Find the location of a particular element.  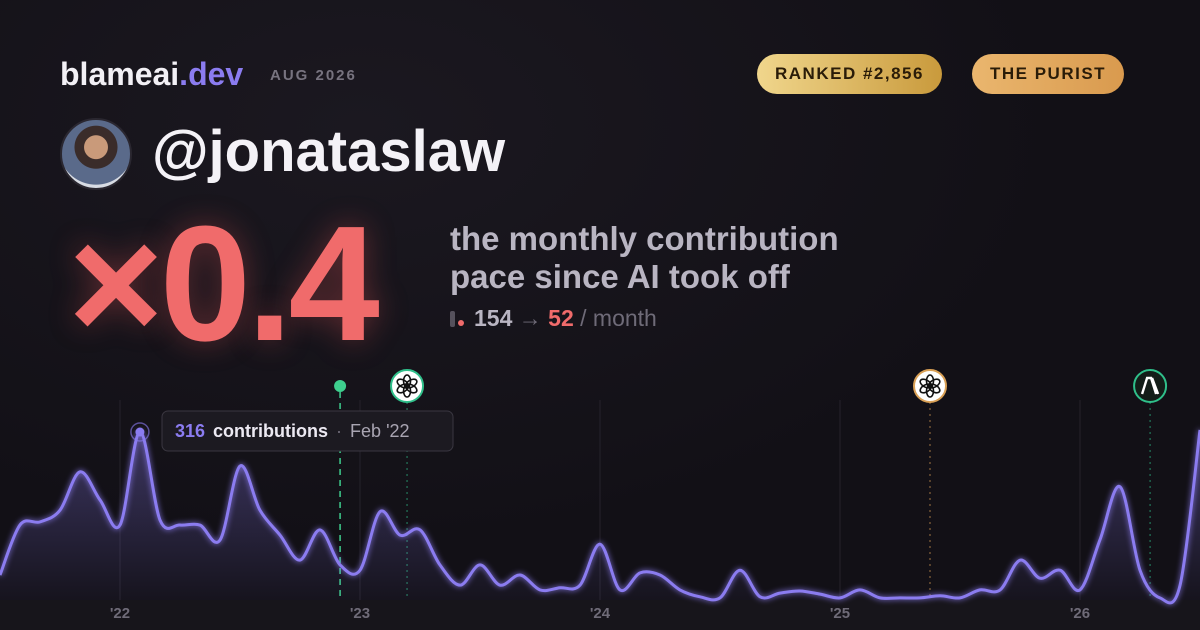

x-tick-label: '23 is located at coordinates (360, 613).